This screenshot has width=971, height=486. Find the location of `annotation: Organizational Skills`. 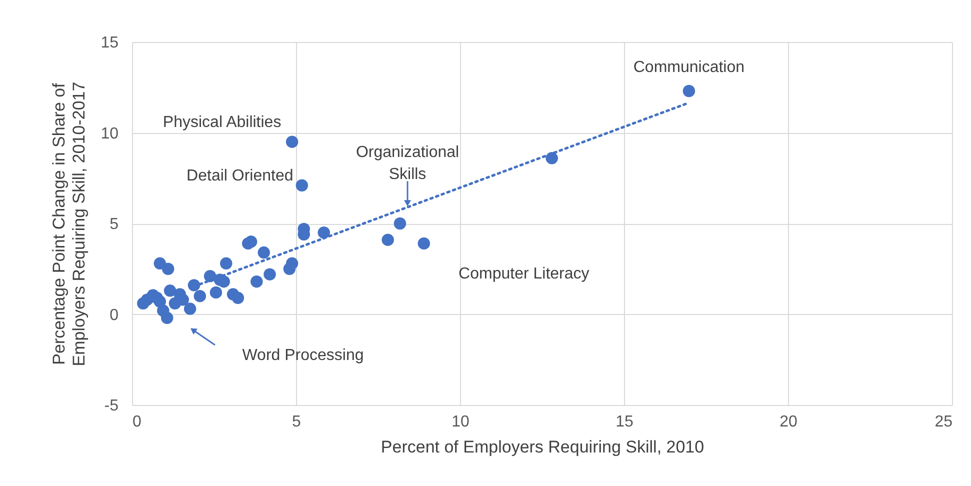

annotation: Organizational Skills is located at coordinates (408, 164).